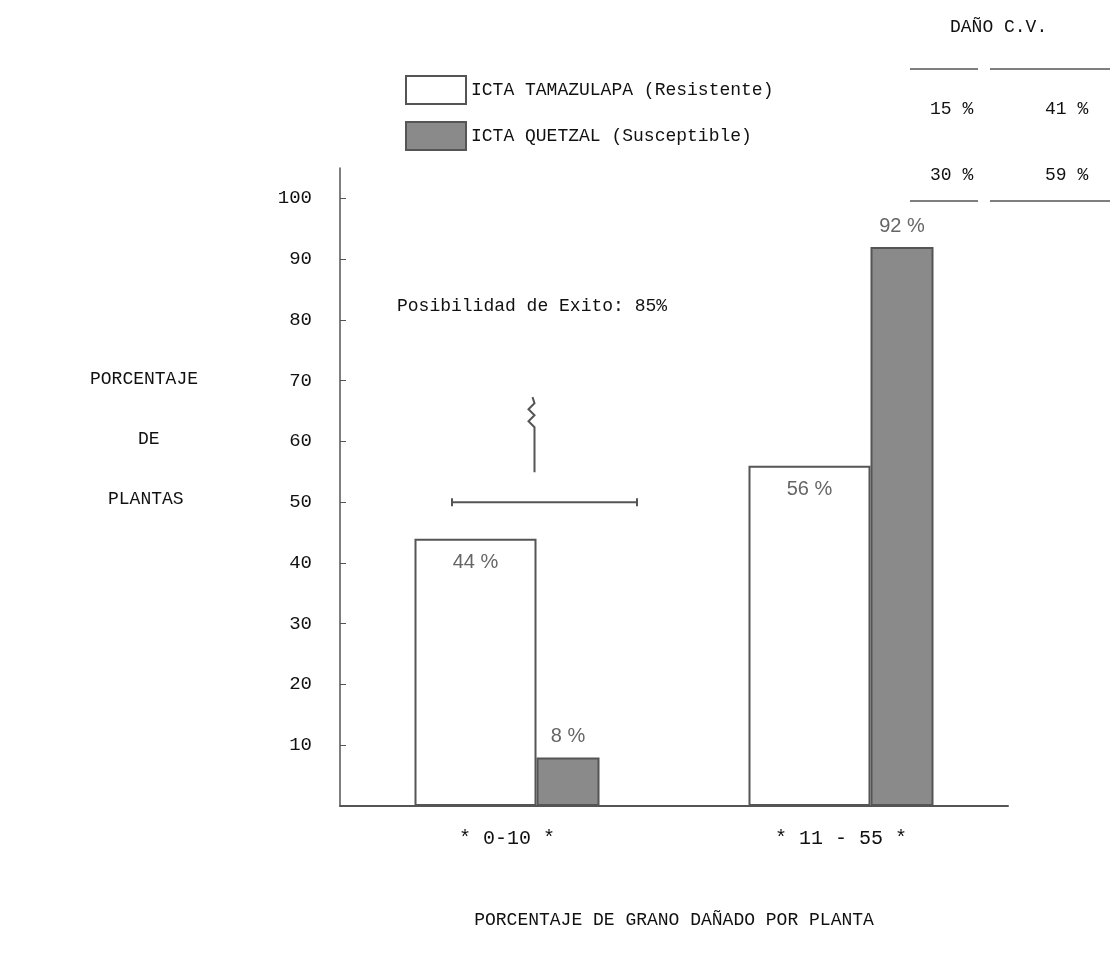 Image resolution: width=1113 pixels, height=956 pixels. I want to click on y-tick-label: 100, so click(294, 198).